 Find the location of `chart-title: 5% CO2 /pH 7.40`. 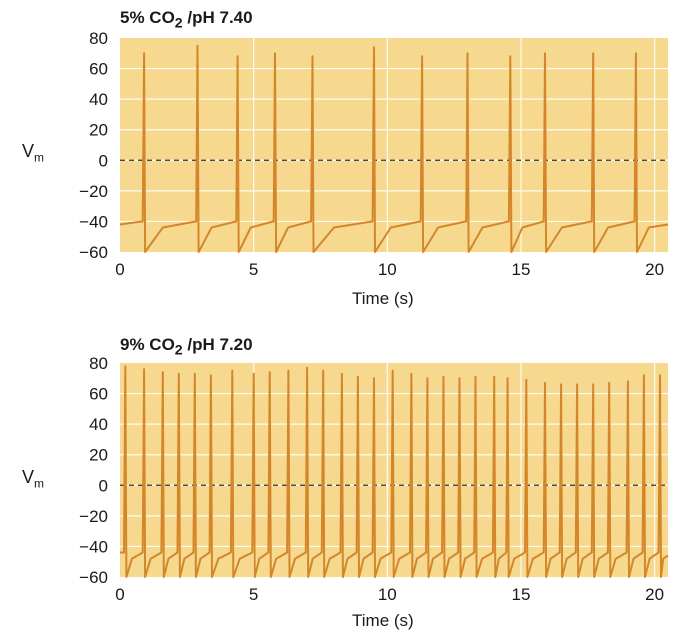

chart-title: 5% CO2 /pH 7.40 is located at coordinates (186, 20).